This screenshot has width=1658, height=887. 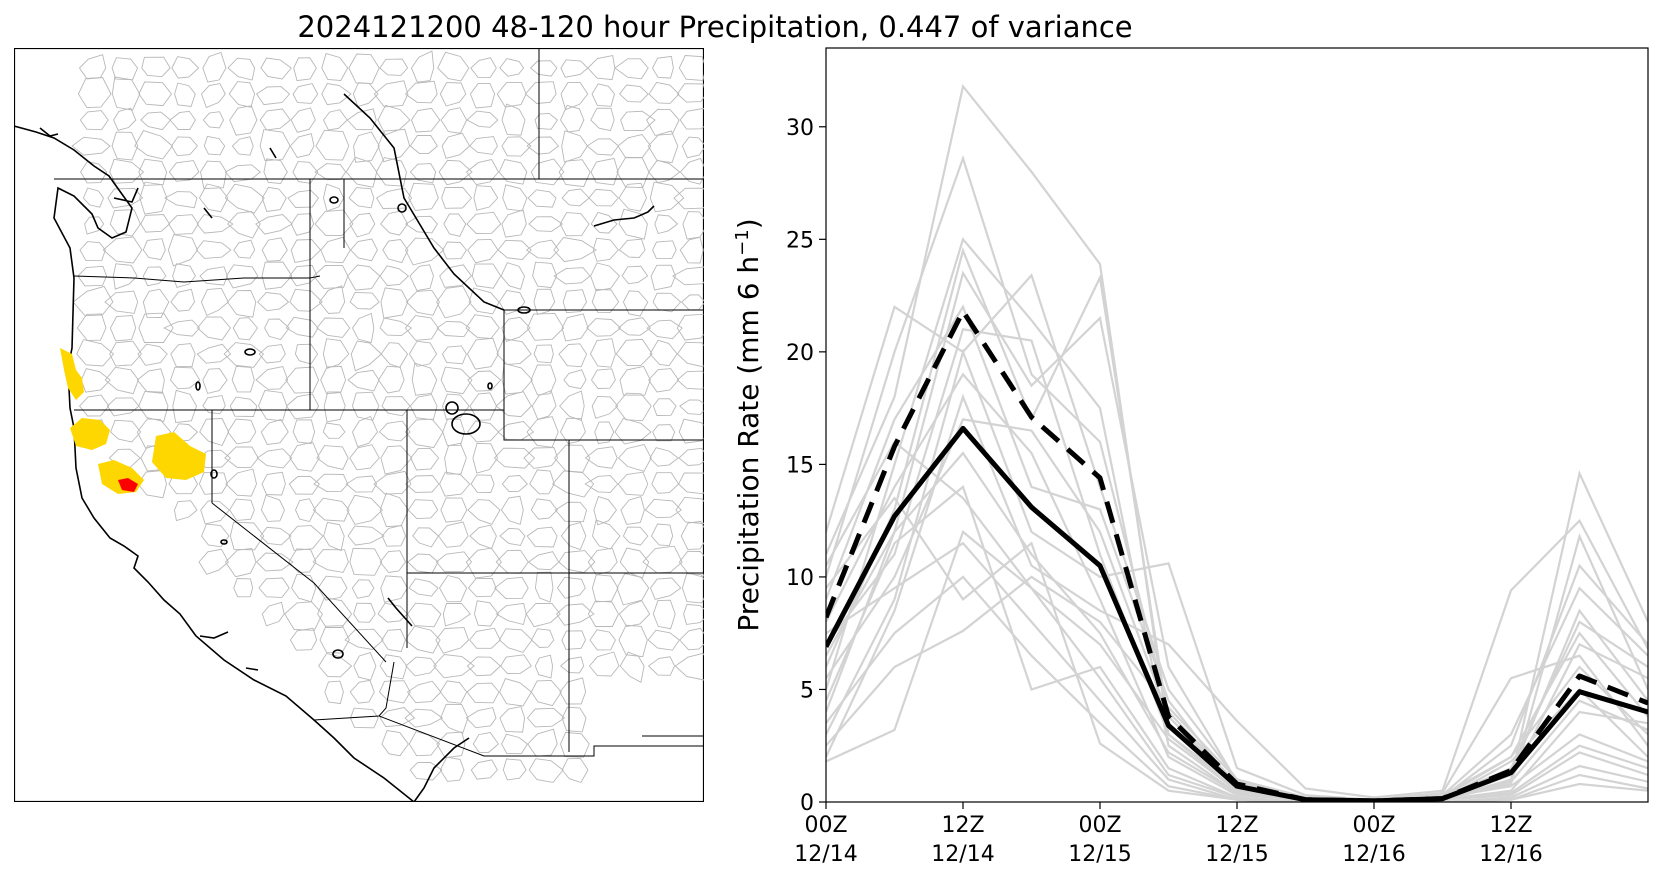 I want to click on highlighted-basins, so click(x=133, y=421).